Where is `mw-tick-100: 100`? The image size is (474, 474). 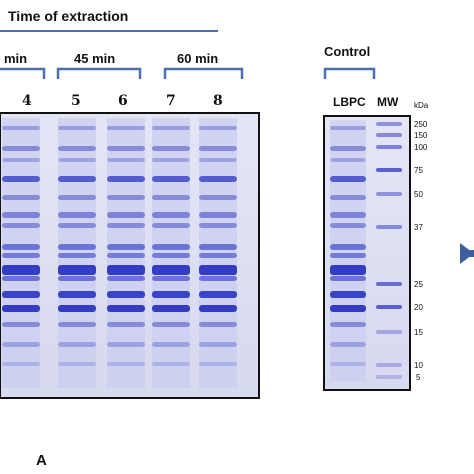 mw-tick-100: 100 is located at coordinates (421, 147).